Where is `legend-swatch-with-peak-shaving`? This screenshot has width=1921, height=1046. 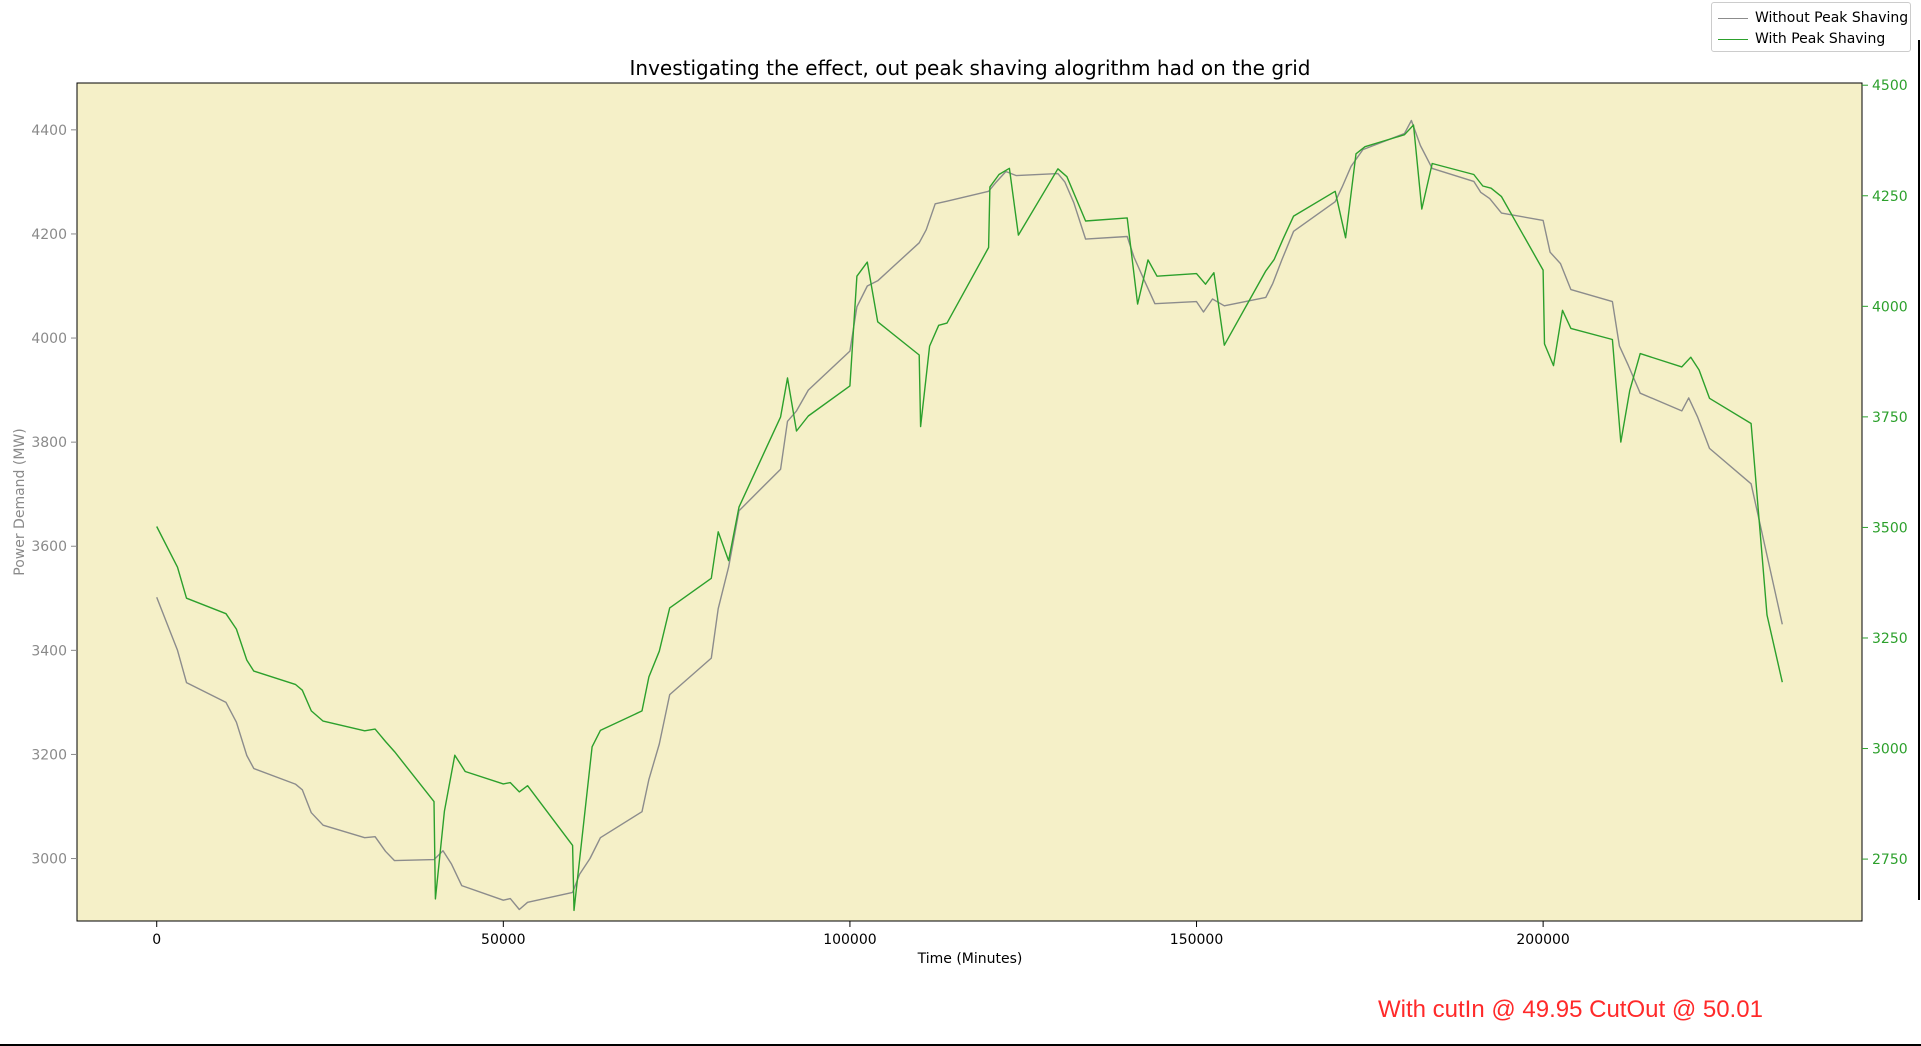 legend-swatch-with-peak-shaving is located at coordinates (1733, 39).